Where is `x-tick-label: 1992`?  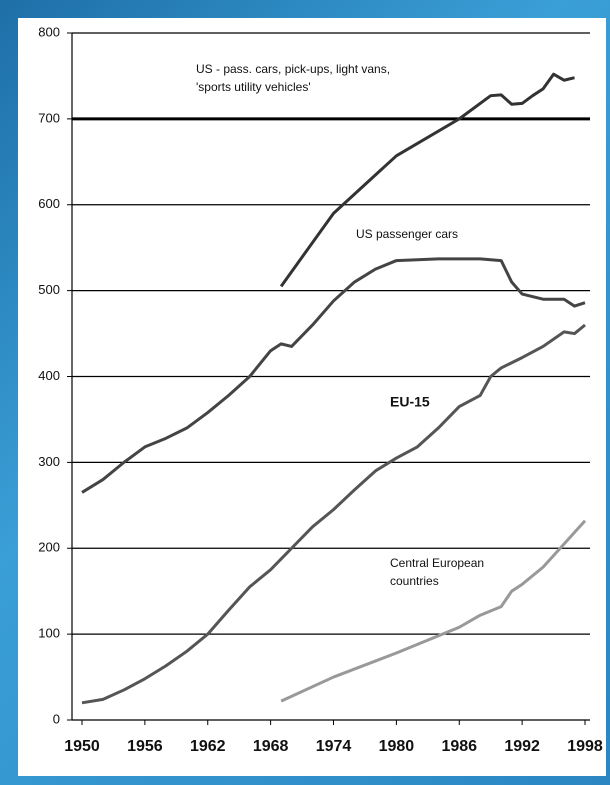
x-tick-label: 1992 is located at coordinates (522, 746).